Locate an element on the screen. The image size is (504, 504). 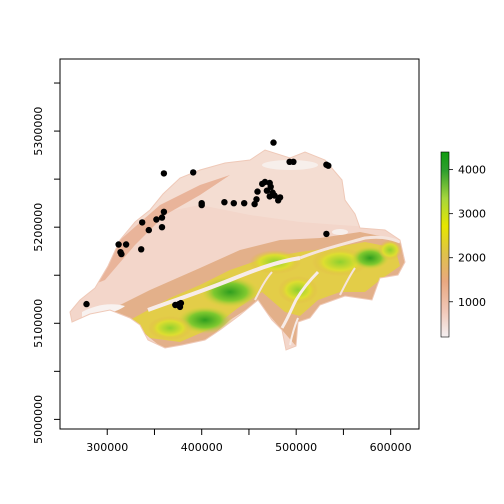
x-tick-label: 400000 is located at coordinates (202, 447).